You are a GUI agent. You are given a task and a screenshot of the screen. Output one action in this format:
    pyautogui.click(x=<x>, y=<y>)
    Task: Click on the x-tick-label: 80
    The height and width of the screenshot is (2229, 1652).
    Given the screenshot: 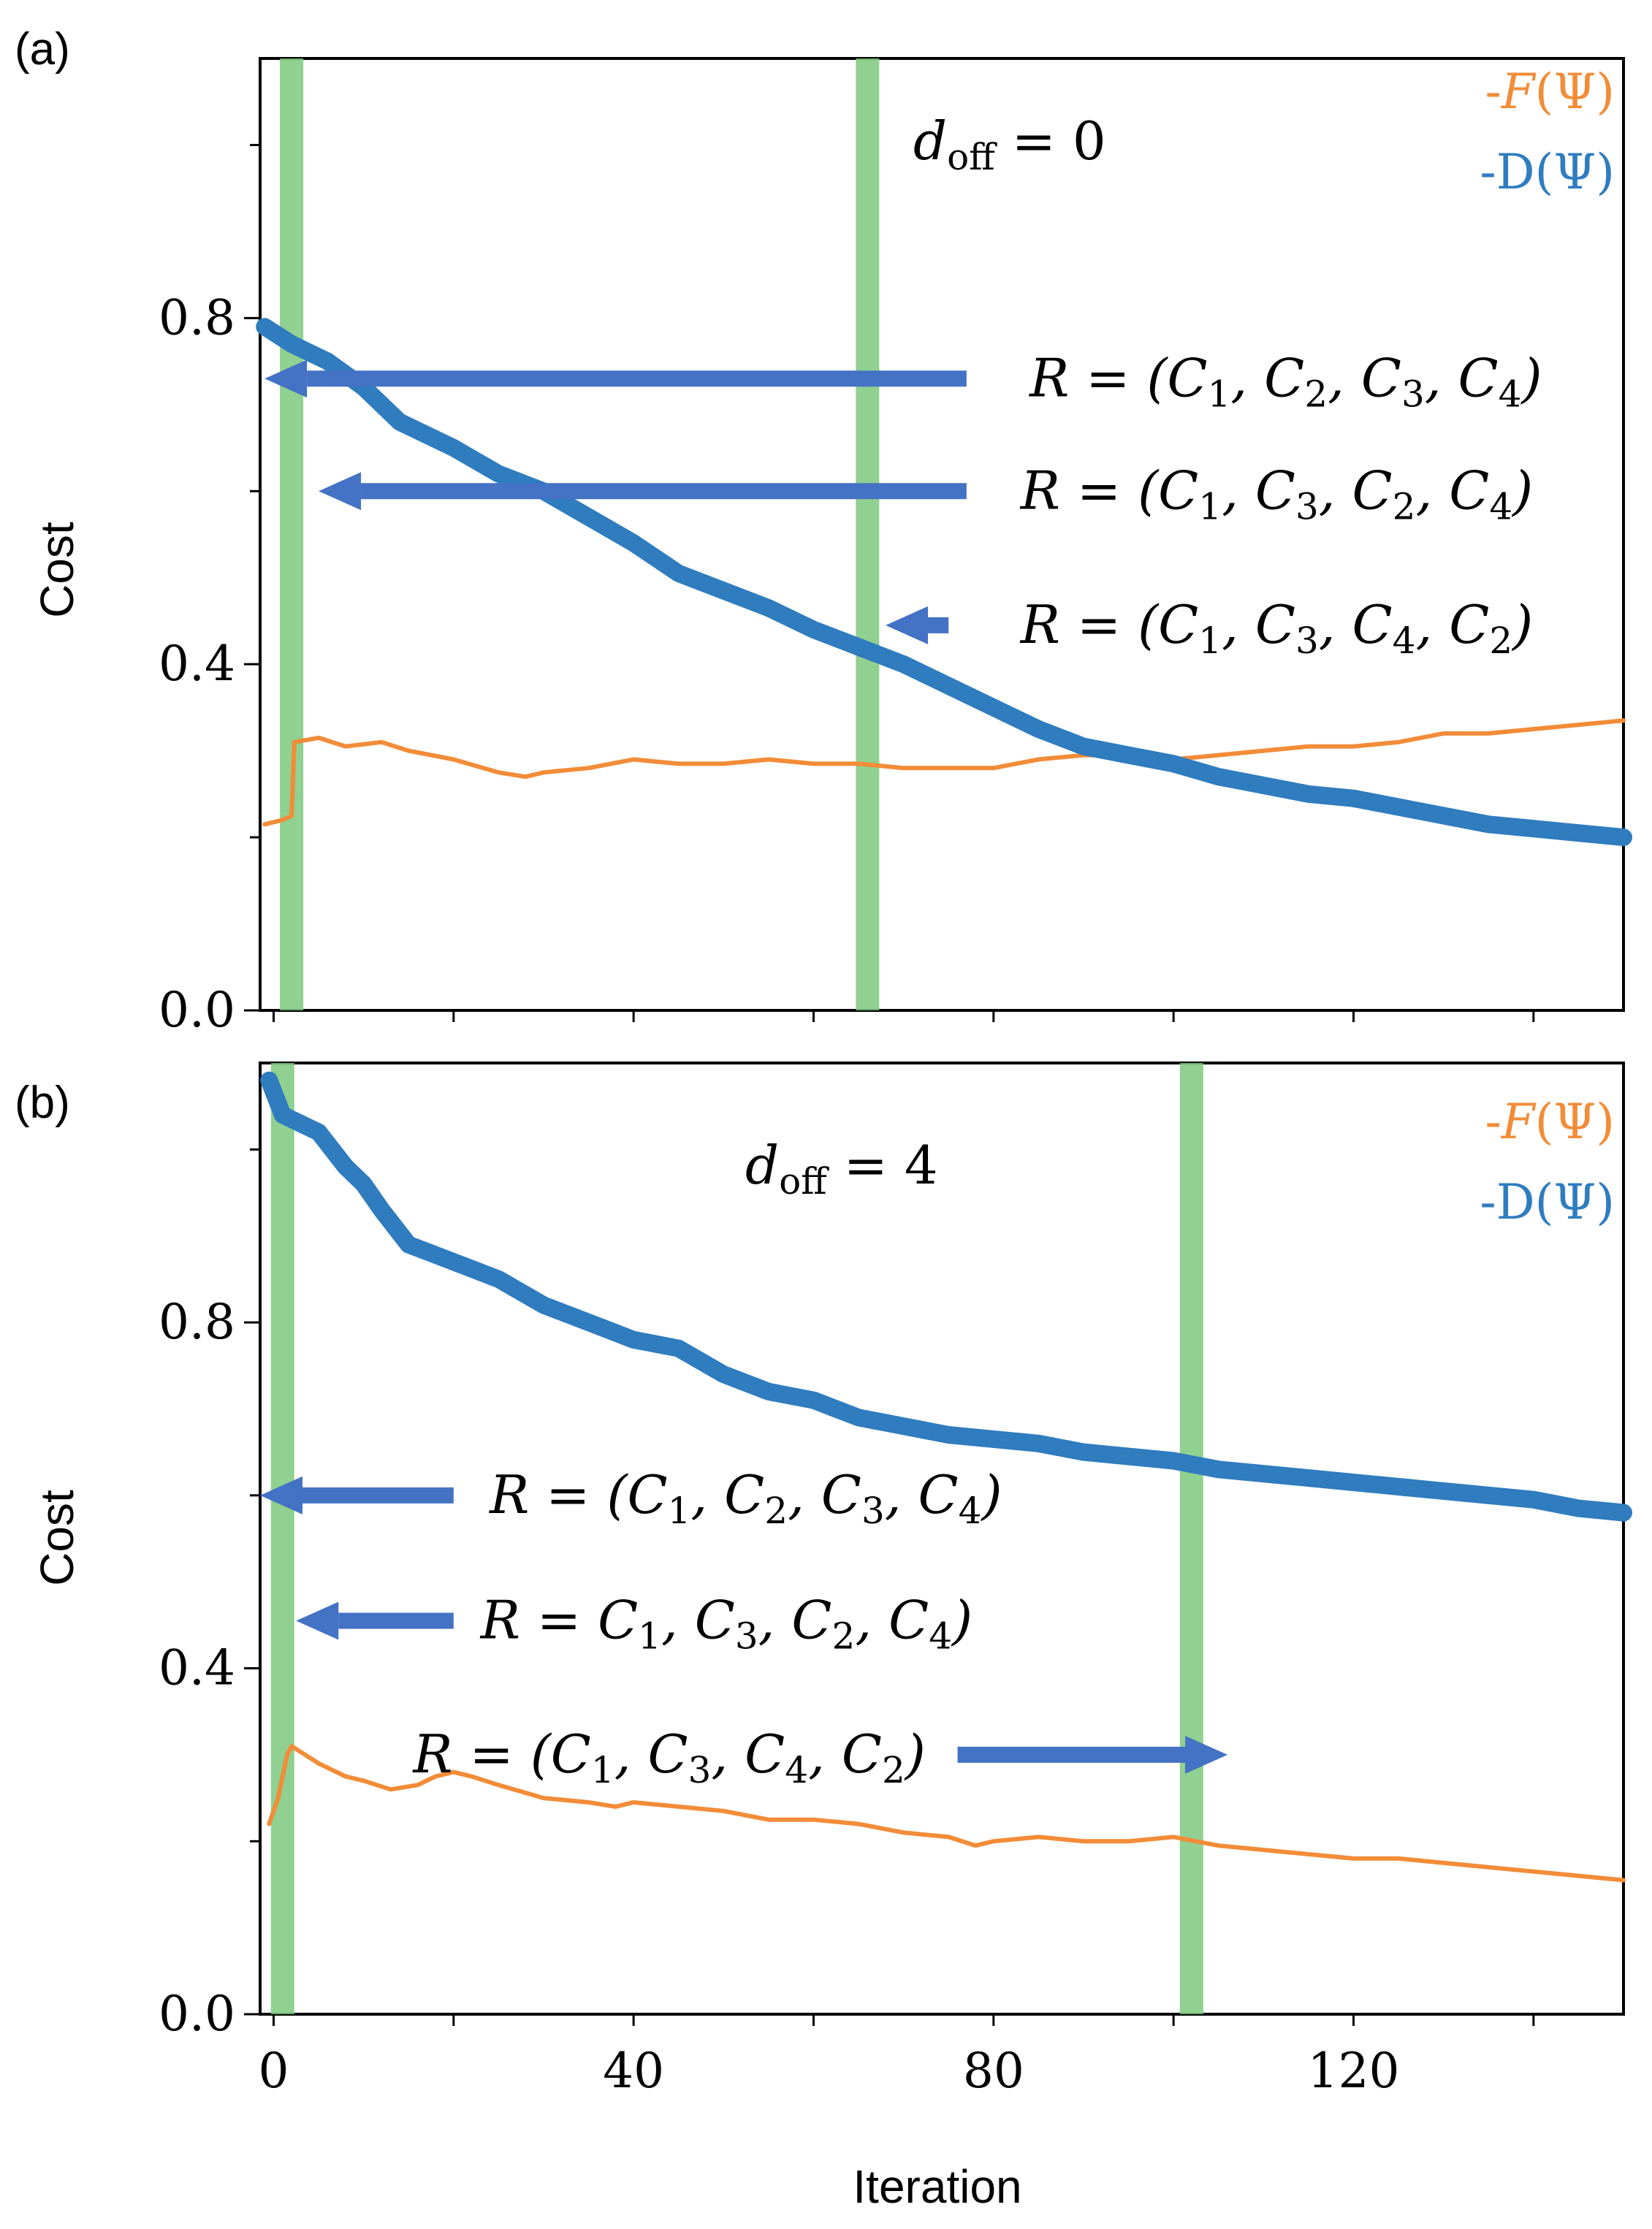 What is the action you would take?
    pyautogui.click(x=993, y=2071)
    